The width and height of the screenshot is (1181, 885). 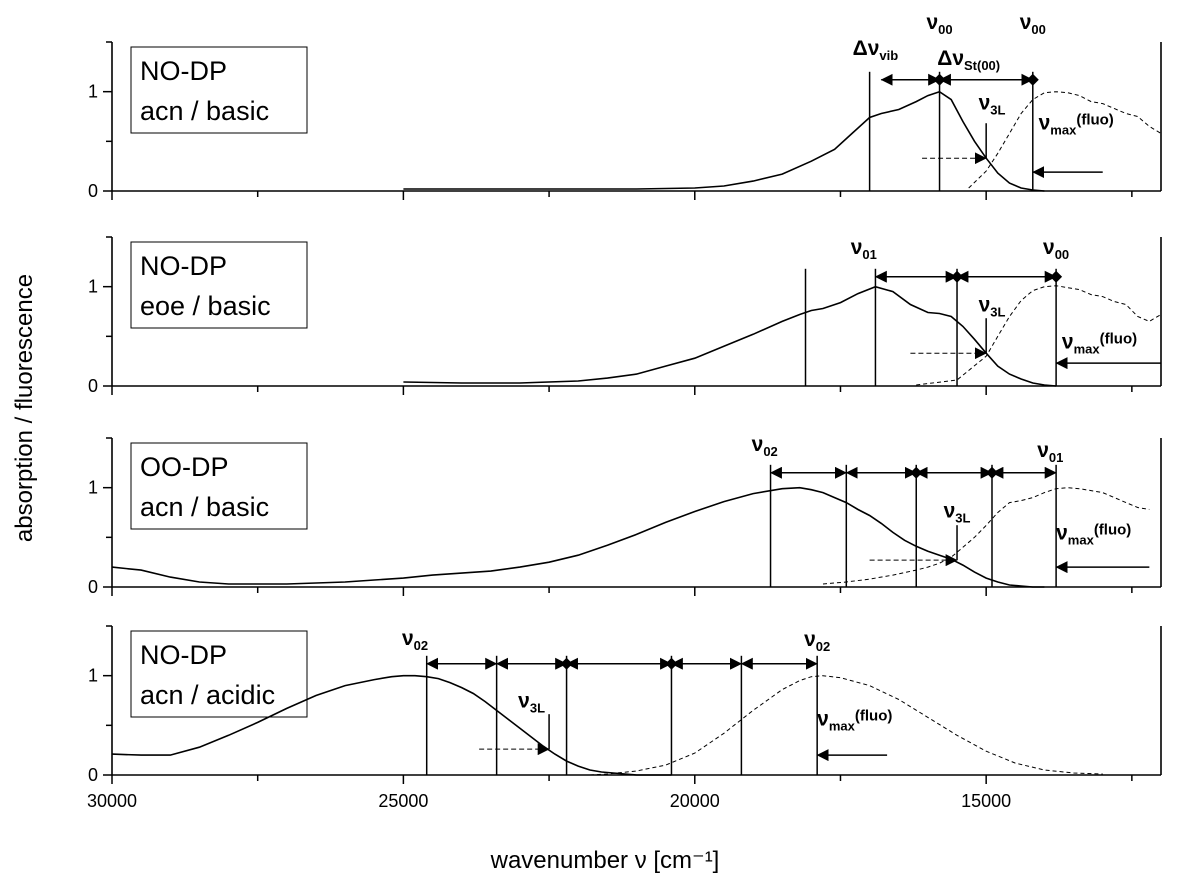 I want to click on panel-label-box: NO-DP acn / acidic, so click(x=219, y=674).